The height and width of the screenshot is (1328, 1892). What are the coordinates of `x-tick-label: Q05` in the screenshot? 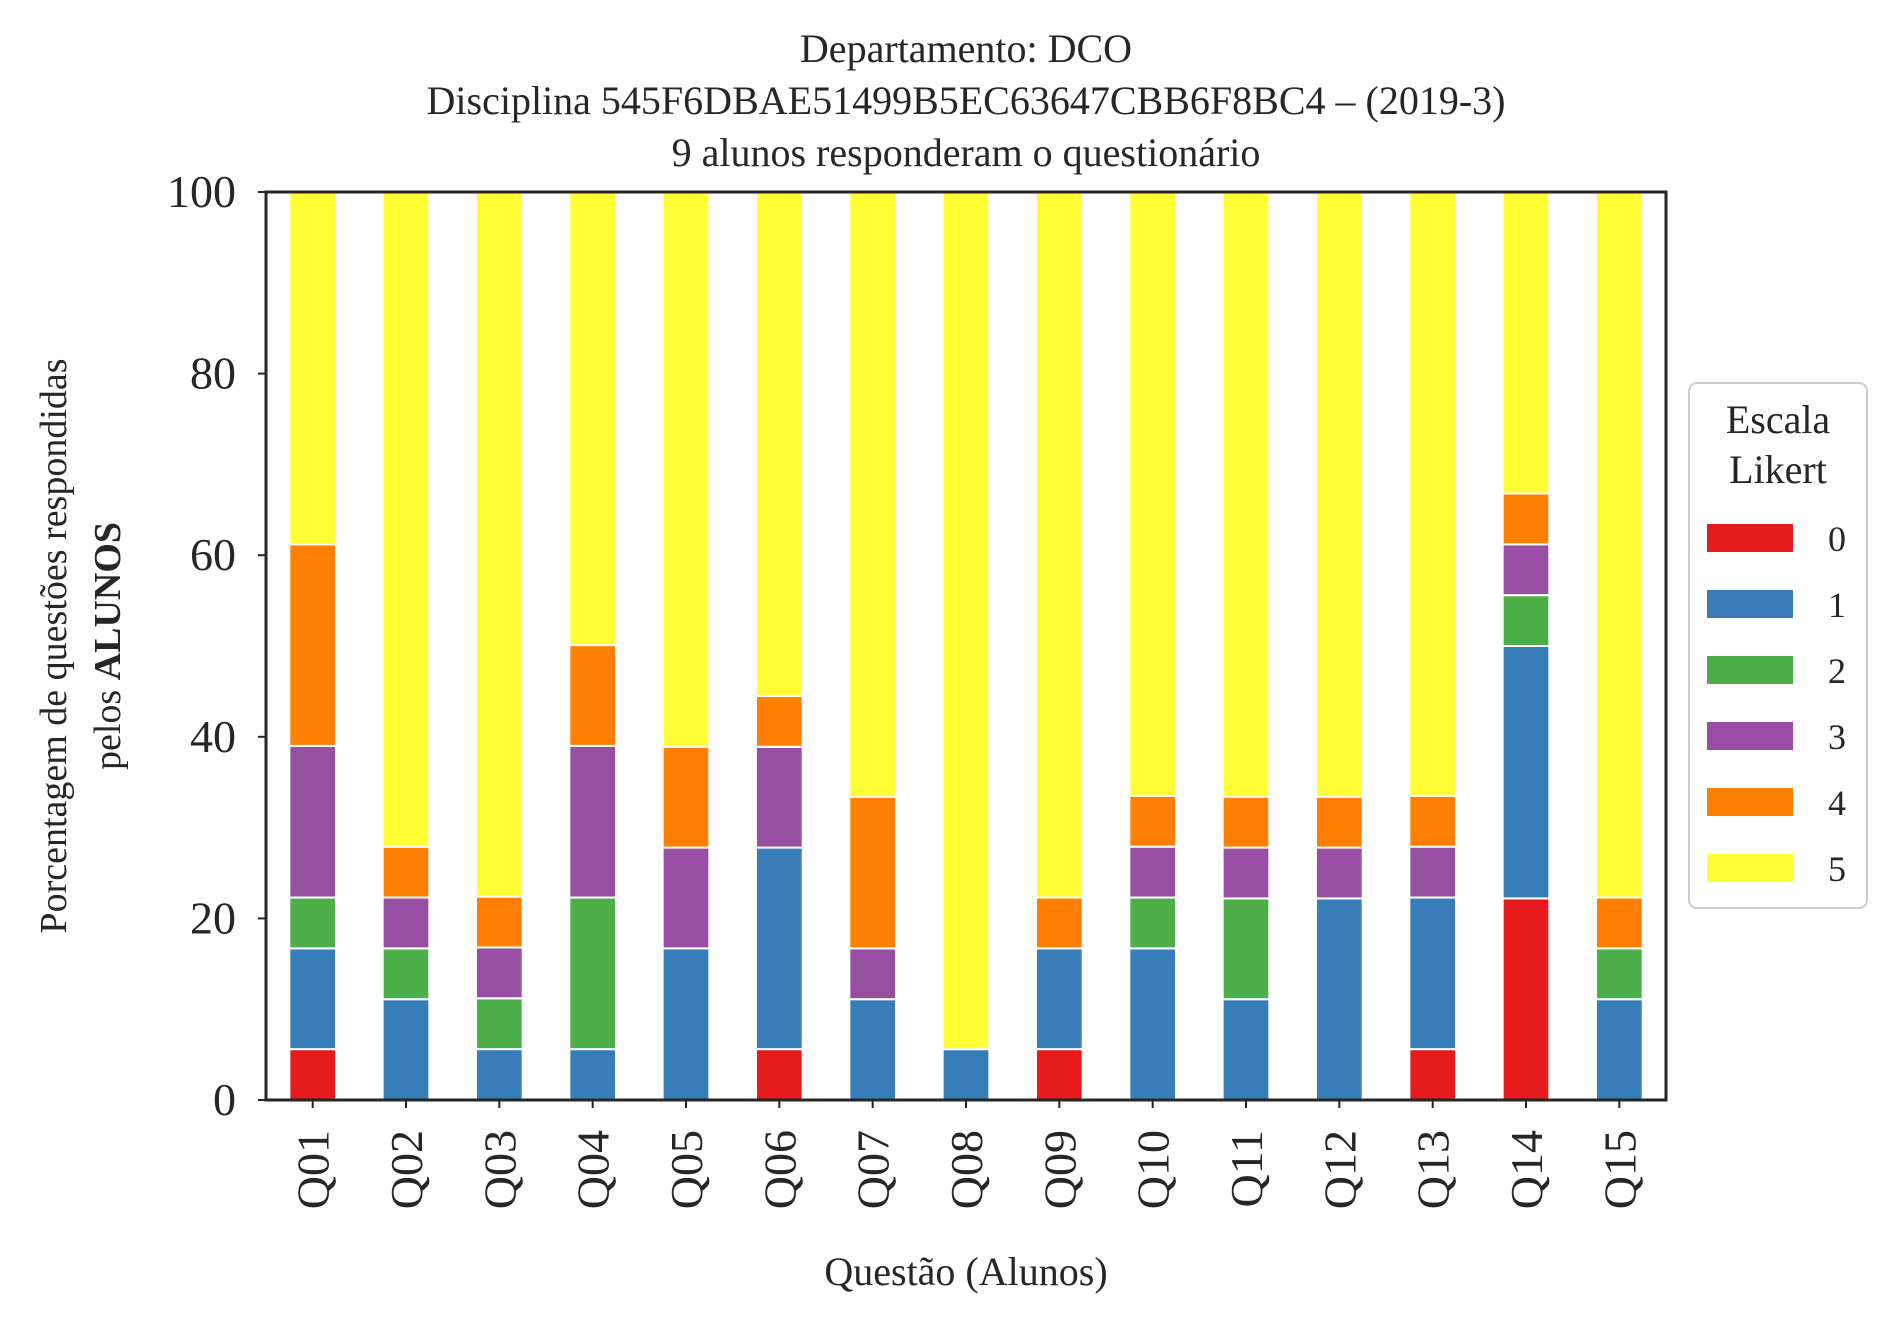 It's located at (686, 1169).